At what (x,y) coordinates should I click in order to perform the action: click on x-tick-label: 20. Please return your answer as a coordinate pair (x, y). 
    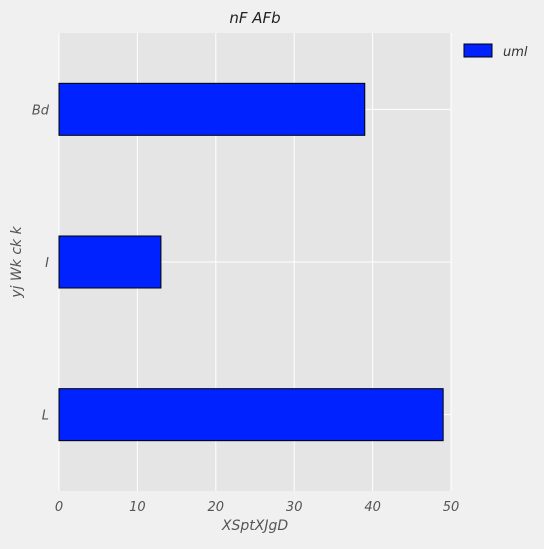
    Looking at the image, I should click on (216, 507).